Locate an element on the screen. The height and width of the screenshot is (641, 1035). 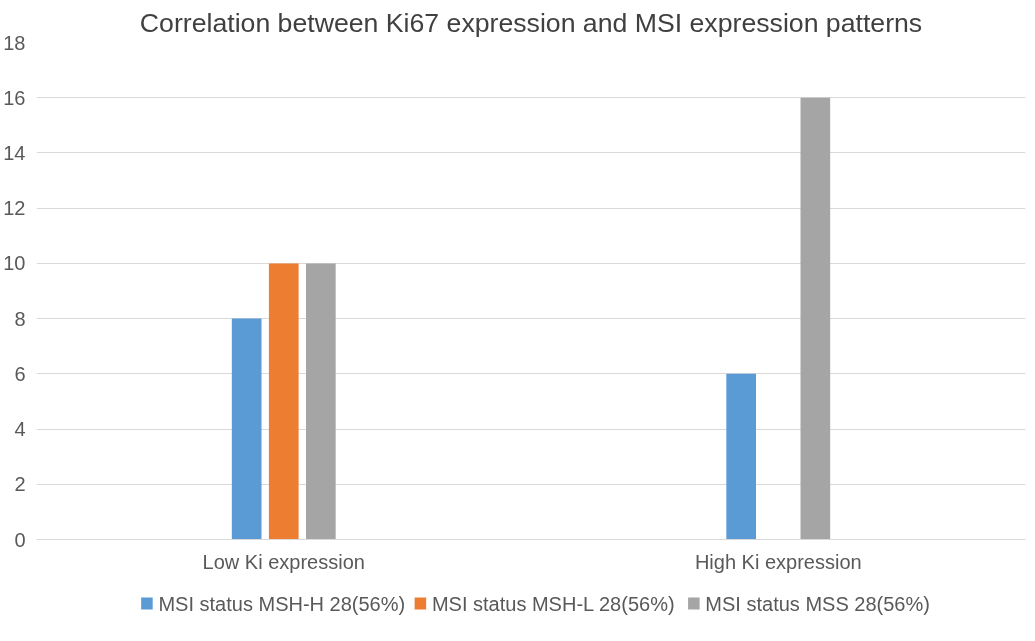
y-tick-label: 18 is located at coordinates (14, 42).